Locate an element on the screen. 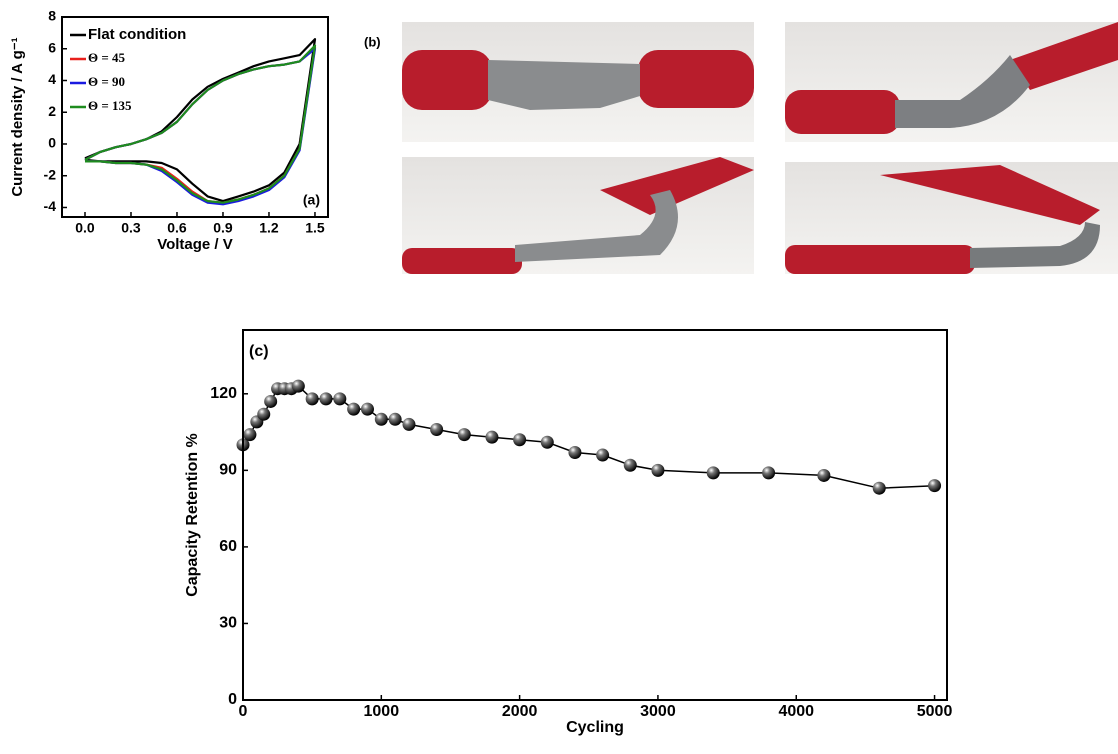  y-tick-label: 90 is located at coordinates (228, 470).